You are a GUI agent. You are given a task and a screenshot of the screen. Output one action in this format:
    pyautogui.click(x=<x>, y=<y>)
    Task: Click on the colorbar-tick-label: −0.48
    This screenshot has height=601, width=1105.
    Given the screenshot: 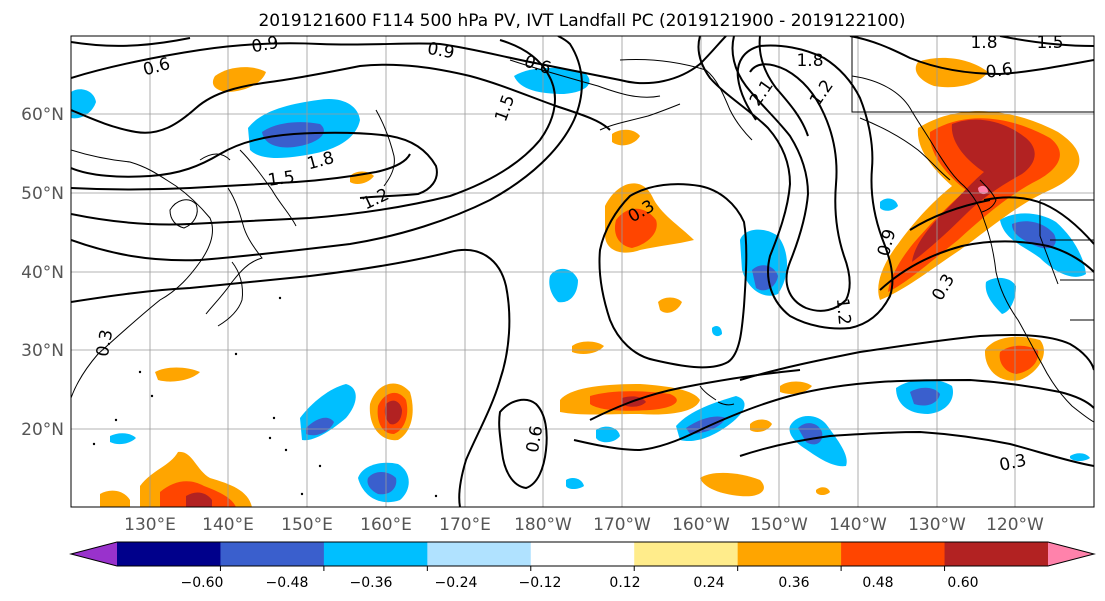 What is the action you would take?
    pyautogui.click(x=287, y=583)
    